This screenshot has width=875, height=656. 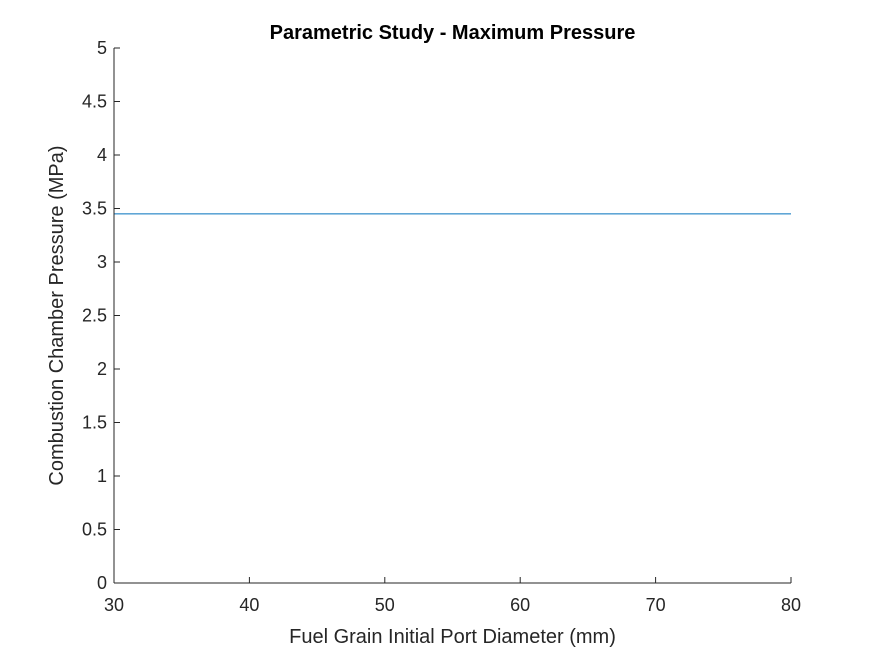 I want to click on y-tick-label: 3.5, so click(x=94, y=209).